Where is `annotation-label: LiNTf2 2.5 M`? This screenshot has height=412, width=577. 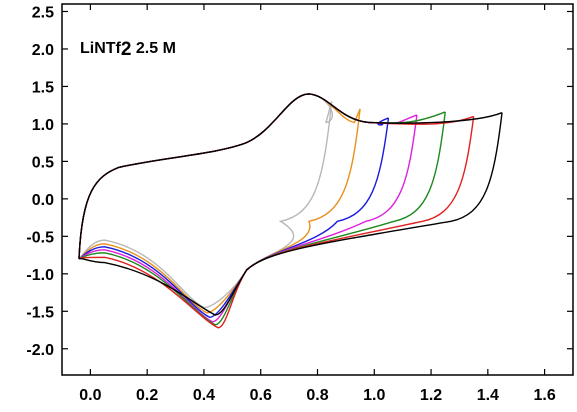
annotation-label: LiNTf2 2.5 M is located at coordinates (128, 49).